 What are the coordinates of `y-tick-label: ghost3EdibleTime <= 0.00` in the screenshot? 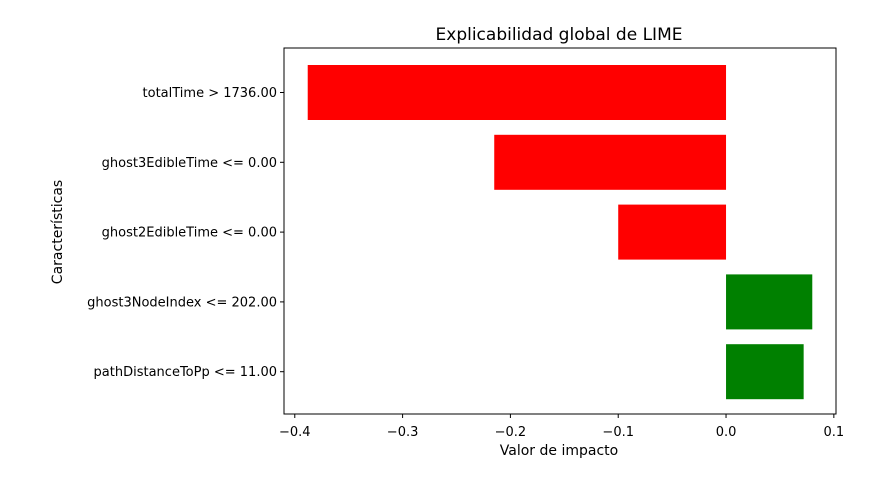 It's located at (189, 163).